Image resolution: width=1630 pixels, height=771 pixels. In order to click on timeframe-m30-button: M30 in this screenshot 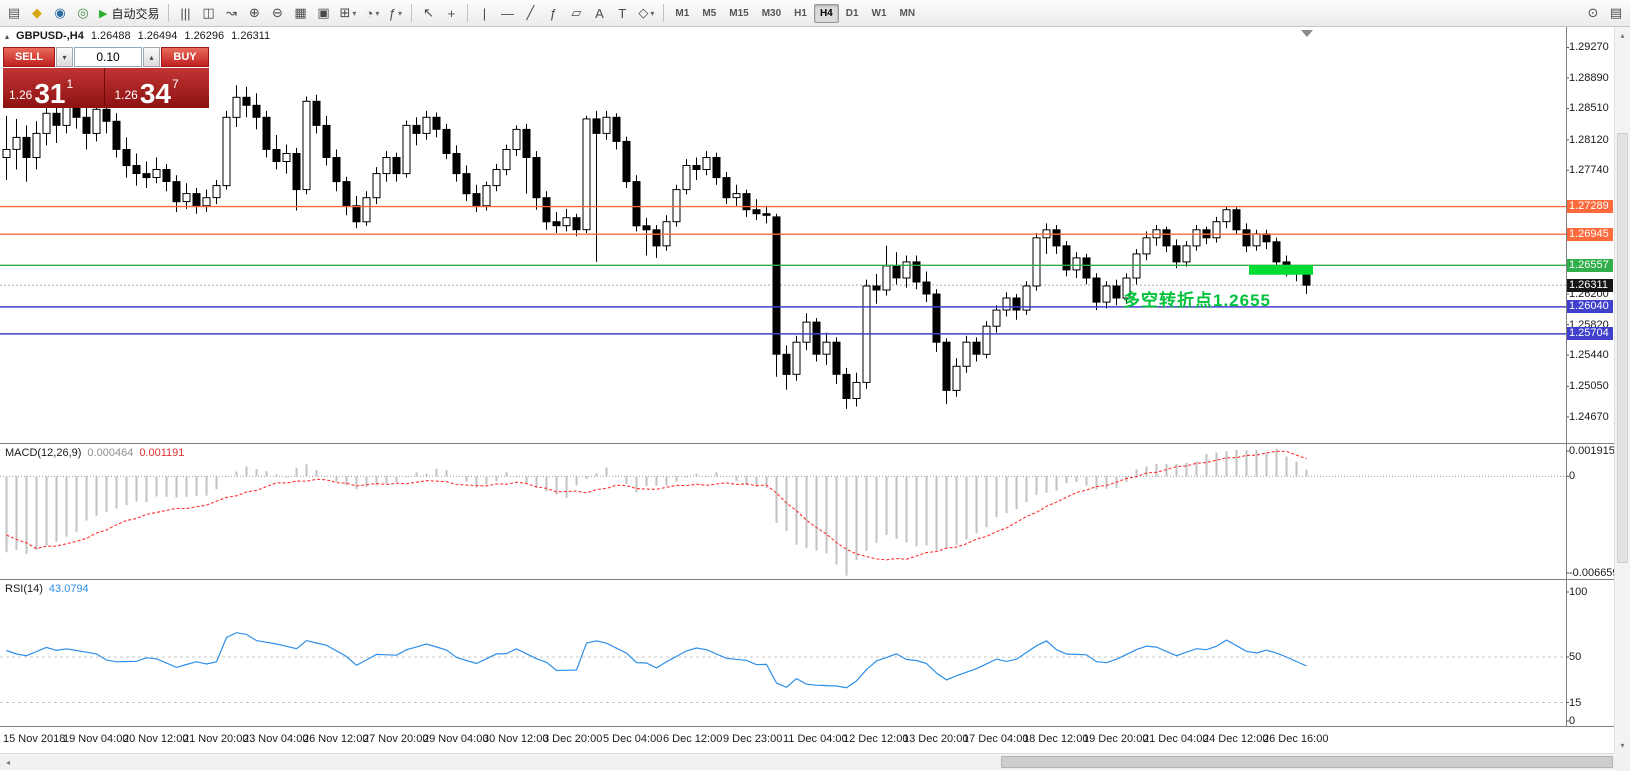, I will do `click(771, 13)`.